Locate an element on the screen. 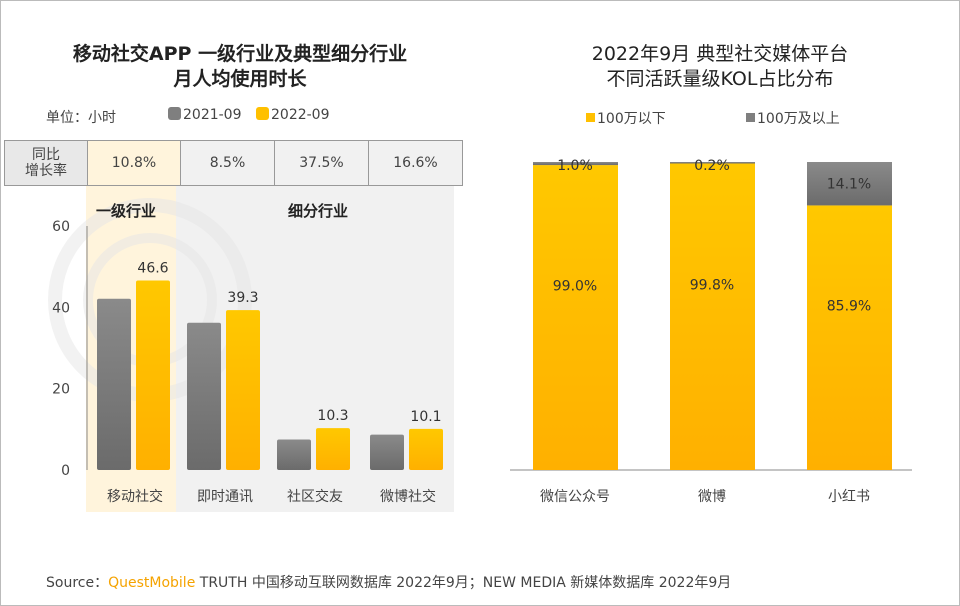 The width and height of the screenshot is (960, 606). category-label: 微博社交 is located at coordinates (408, 496).